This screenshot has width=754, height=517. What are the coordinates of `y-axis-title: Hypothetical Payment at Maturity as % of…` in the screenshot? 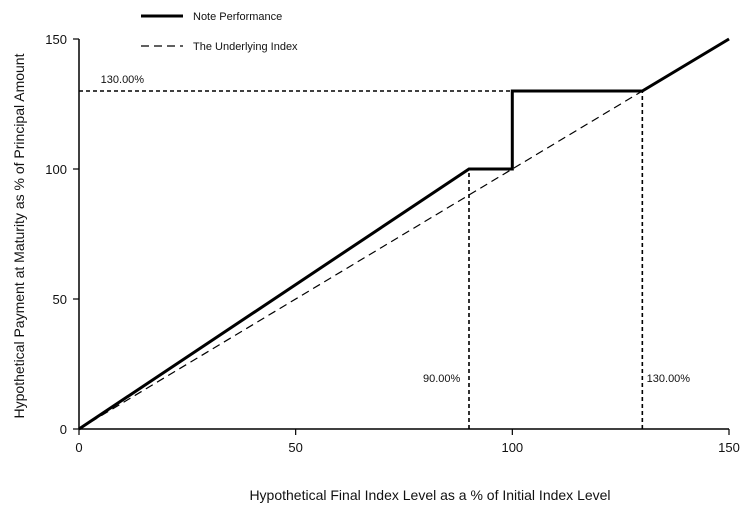 It's located at (19, 235).